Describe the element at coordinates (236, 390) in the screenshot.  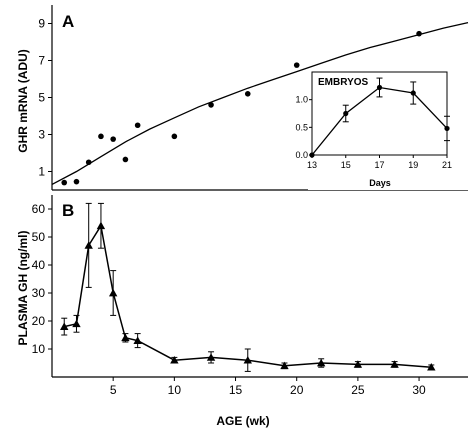
I see `panel-b-x-tick-label: 15` at that location.